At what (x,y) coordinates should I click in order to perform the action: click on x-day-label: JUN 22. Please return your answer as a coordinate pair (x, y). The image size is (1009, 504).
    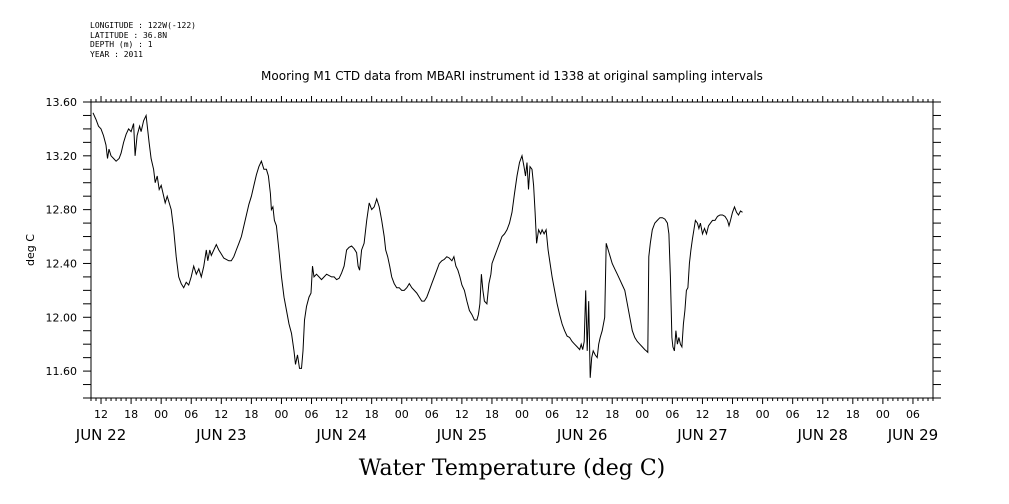
    Looking at the image, I should click on (100, 435).